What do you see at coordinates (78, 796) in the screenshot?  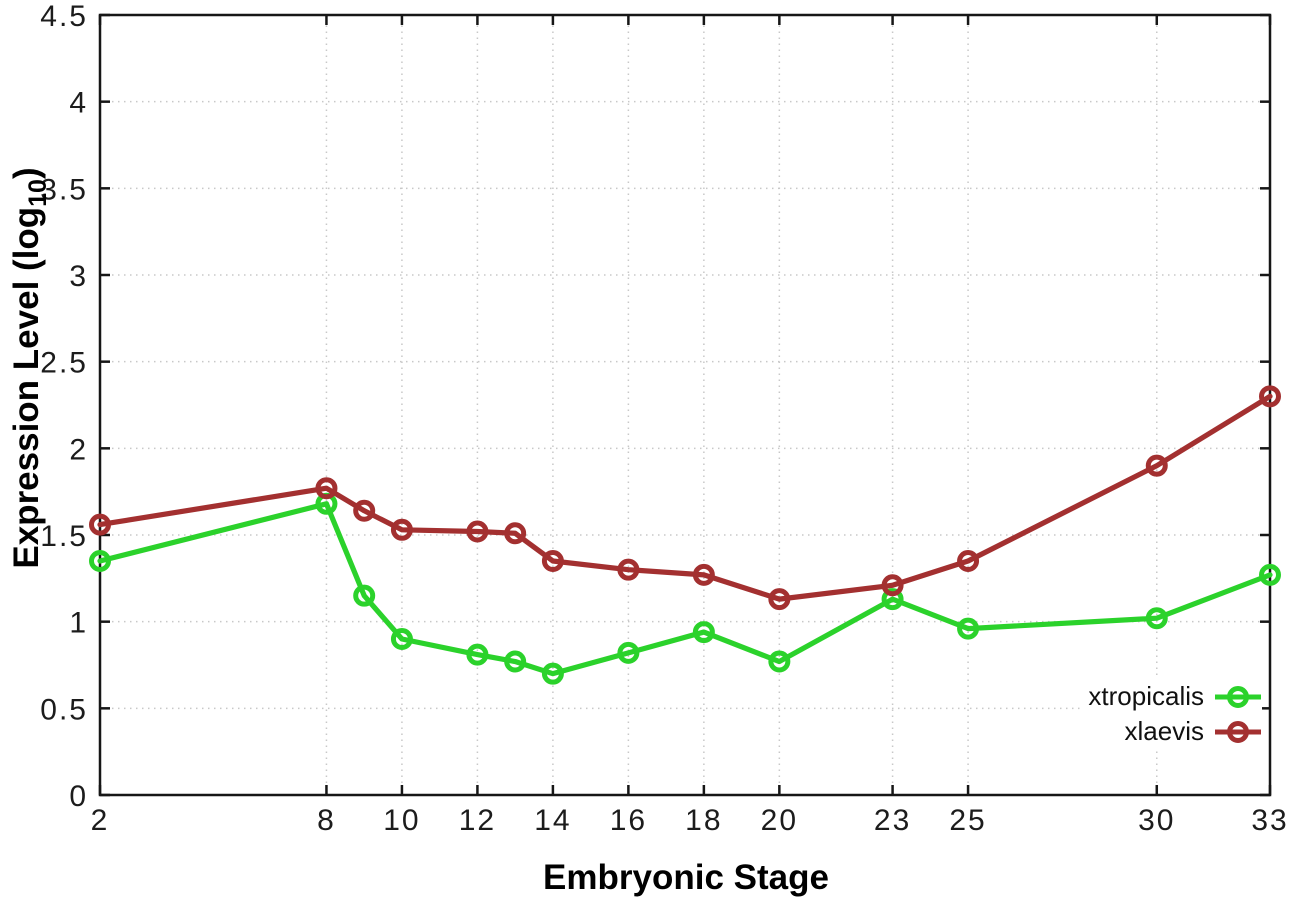 I see `y-tick-label: 0` at bounding box center [78, 796].